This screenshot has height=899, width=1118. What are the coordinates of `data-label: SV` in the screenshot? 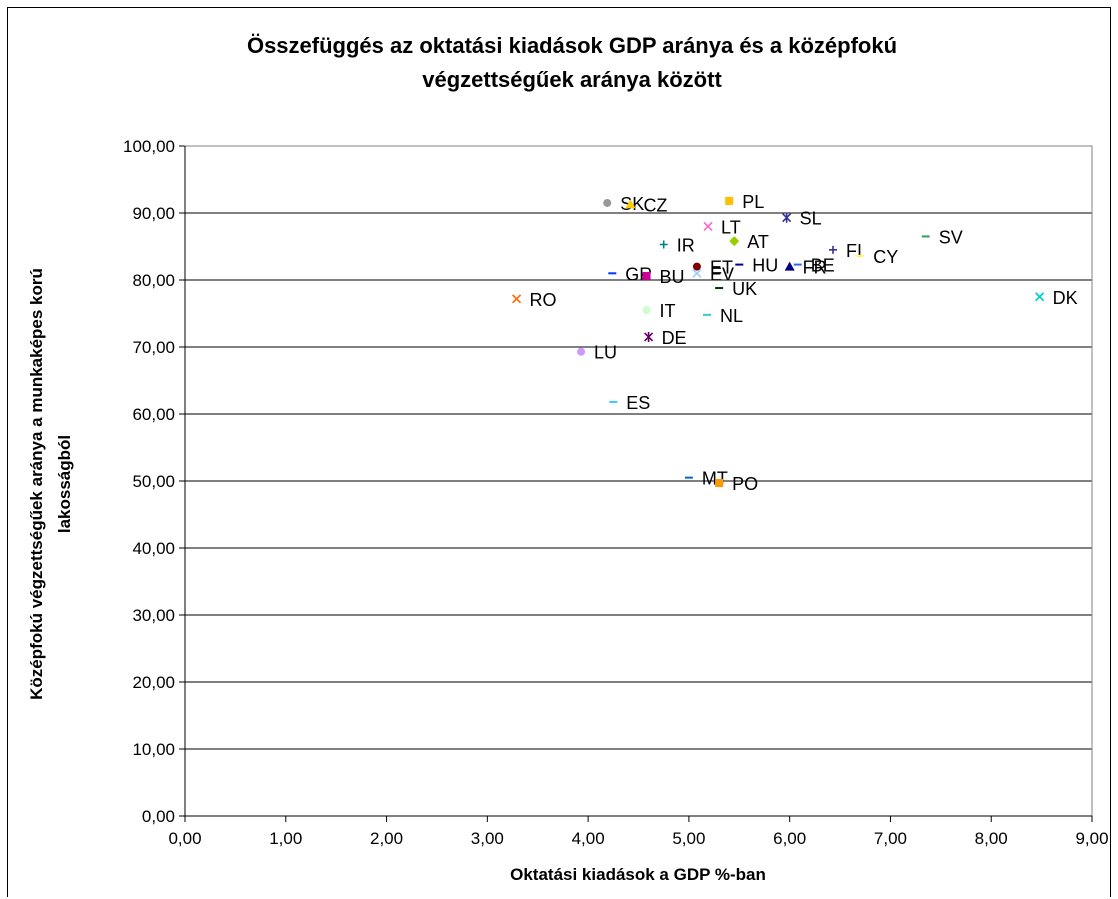 It's located at (951, 237).